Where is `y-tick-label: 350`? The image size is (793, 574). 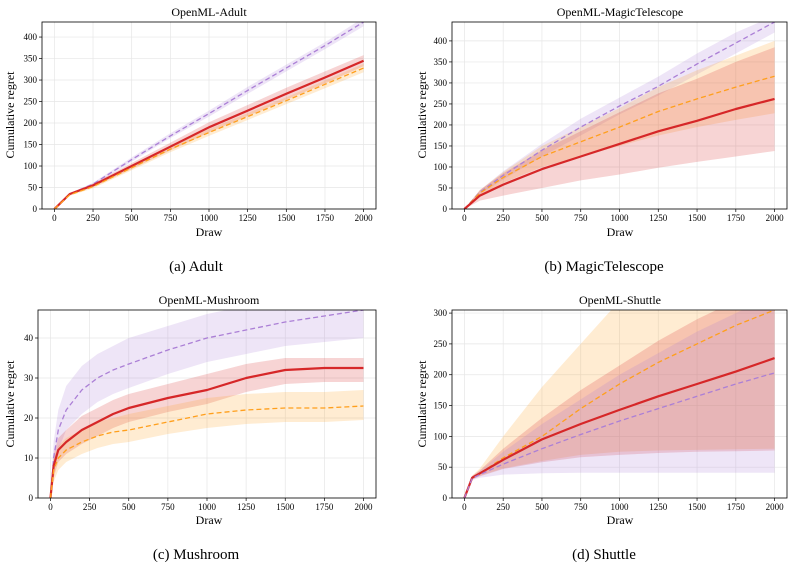
y-tick-label: 350 is located at coordinates (31, 59).